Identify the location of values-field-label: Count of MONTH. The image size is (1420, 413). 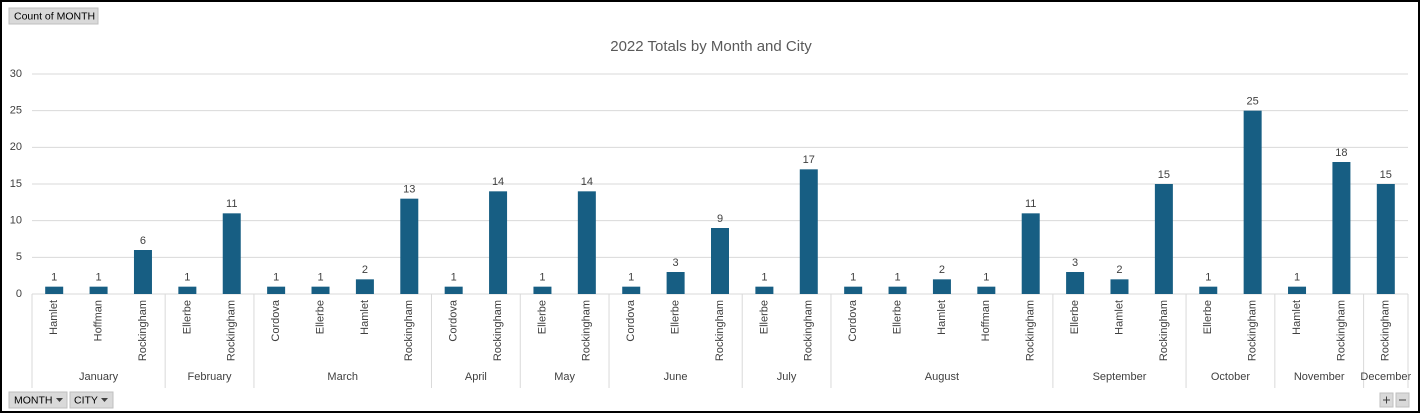
(54, 16).